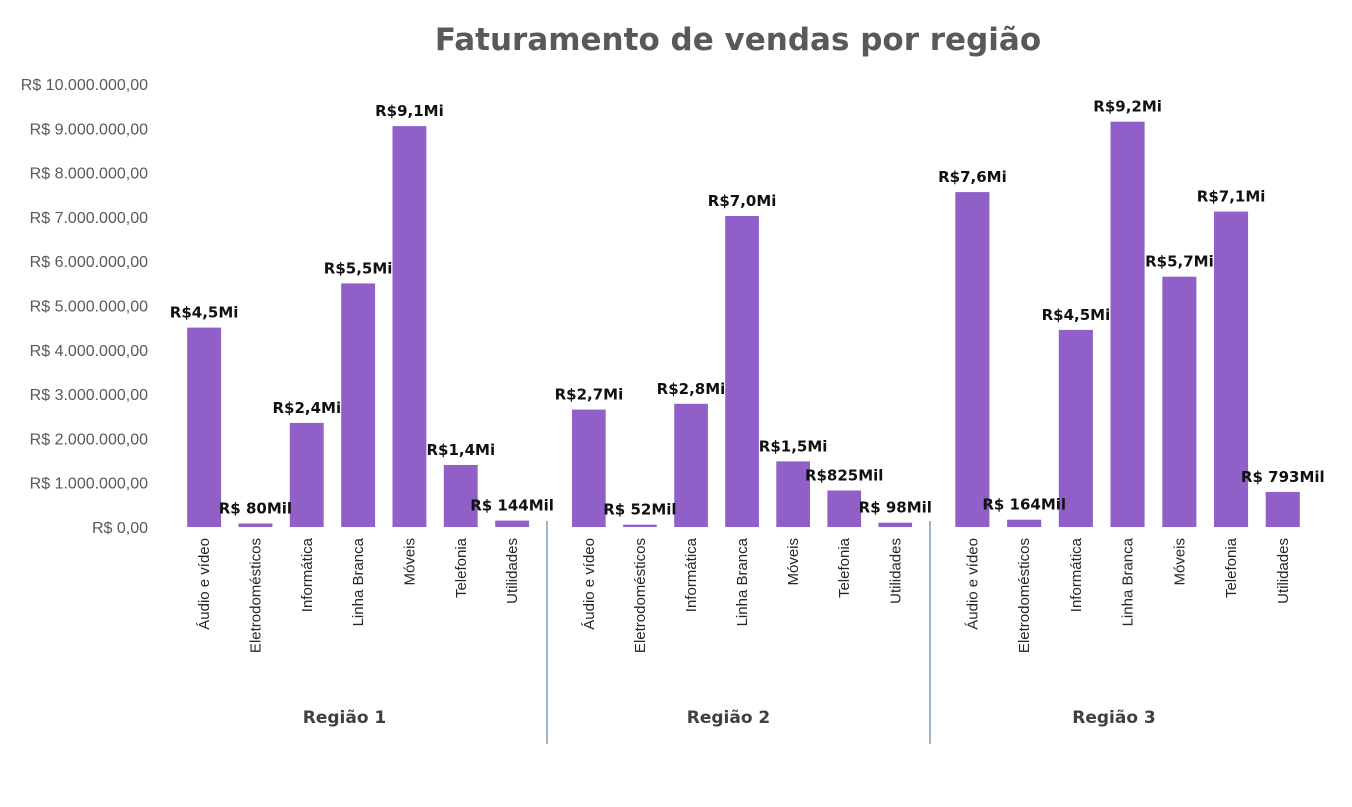  Describe the element at coordinates (409, 111) in the screenshot. I see `data-label: R$9,1Mi` at that location.